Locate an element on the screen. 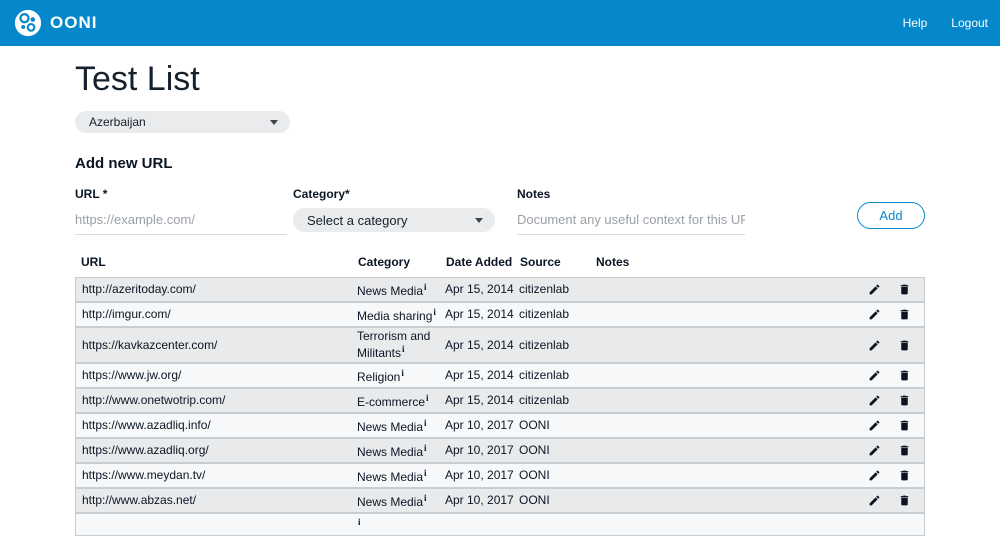  category-cell: Terrorism and Militantsi is located at coordinates (394, 344).